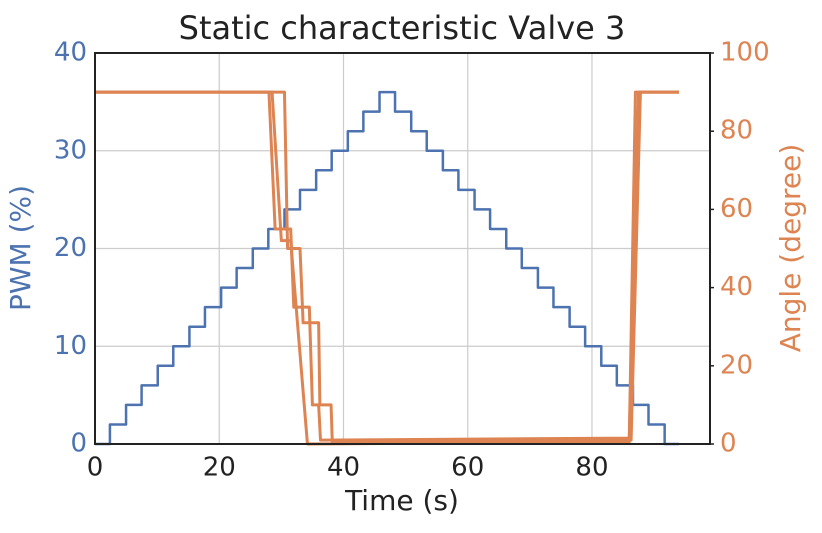 This screenshot has width=822, height=533. What do you see at coordinates (402, 28) in the screenshot?
I see `chart-title: Static characteristic Valve 3` at bounding box center [402, 28].